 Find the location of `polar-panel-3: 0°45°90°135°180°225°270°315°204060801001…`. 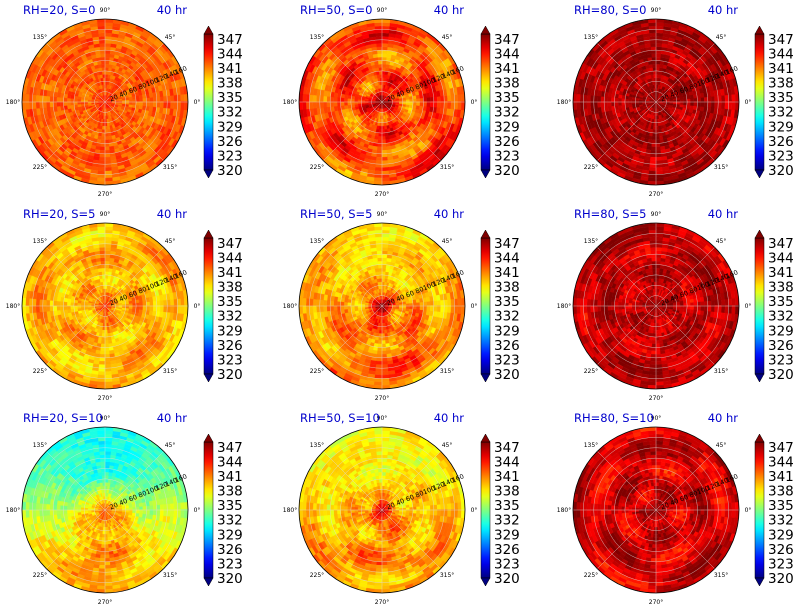

polar-panel-3: 0°45°90°135°180°225°270°315°204060801001… is located at coordinates (675, 100).